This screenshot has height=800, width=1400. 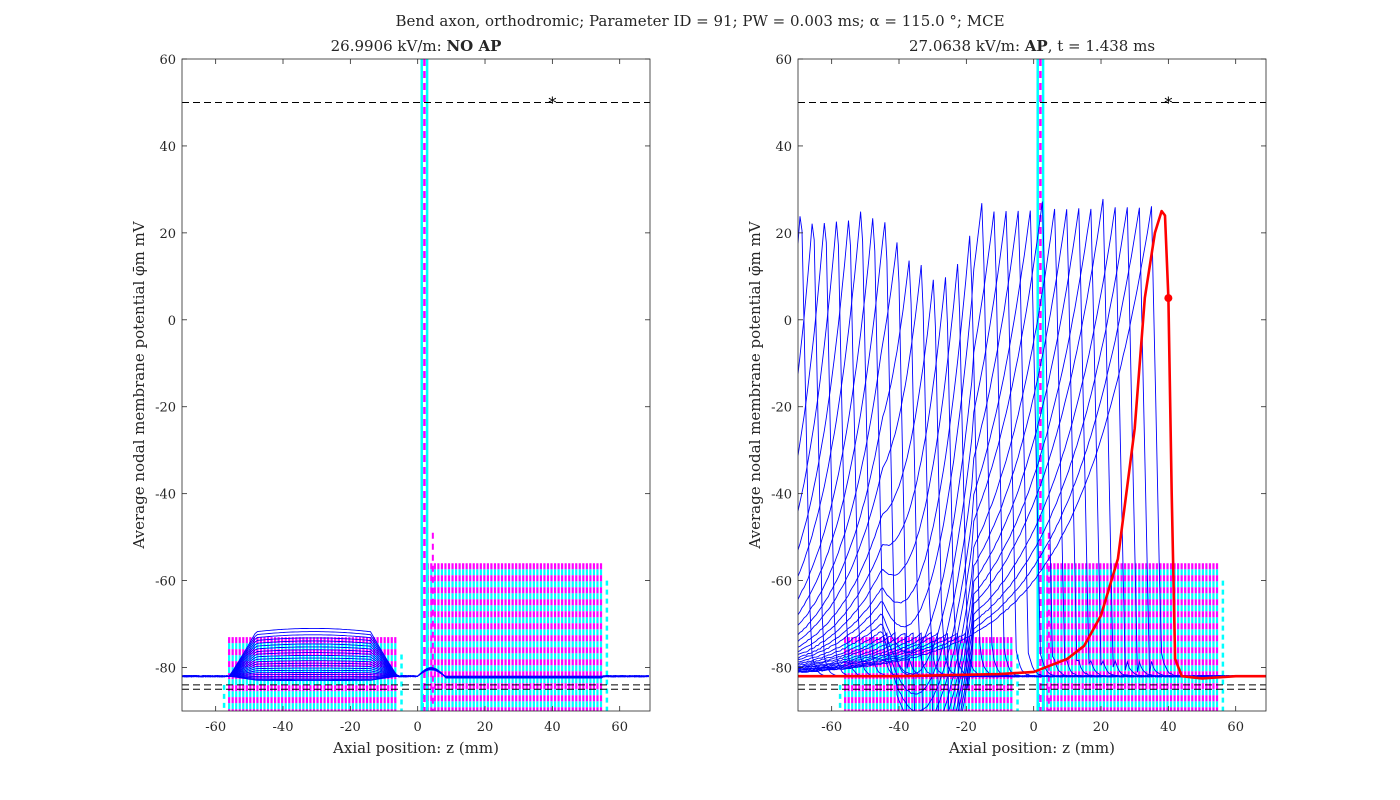 What do you see at coordinates (1131, 637) in the screenshot?
I see `node-segment` at bounding box center [1131, 637].